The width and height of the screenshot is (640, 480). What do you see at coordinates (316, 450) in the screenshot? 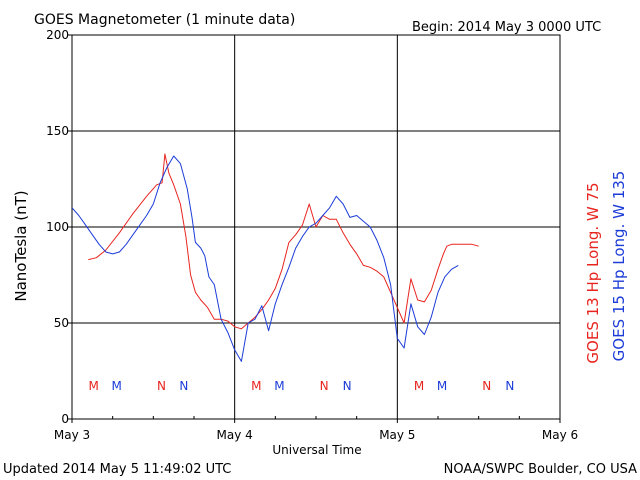
I see `x-axis-label: Universal Time` at bounding box center [316, 450].